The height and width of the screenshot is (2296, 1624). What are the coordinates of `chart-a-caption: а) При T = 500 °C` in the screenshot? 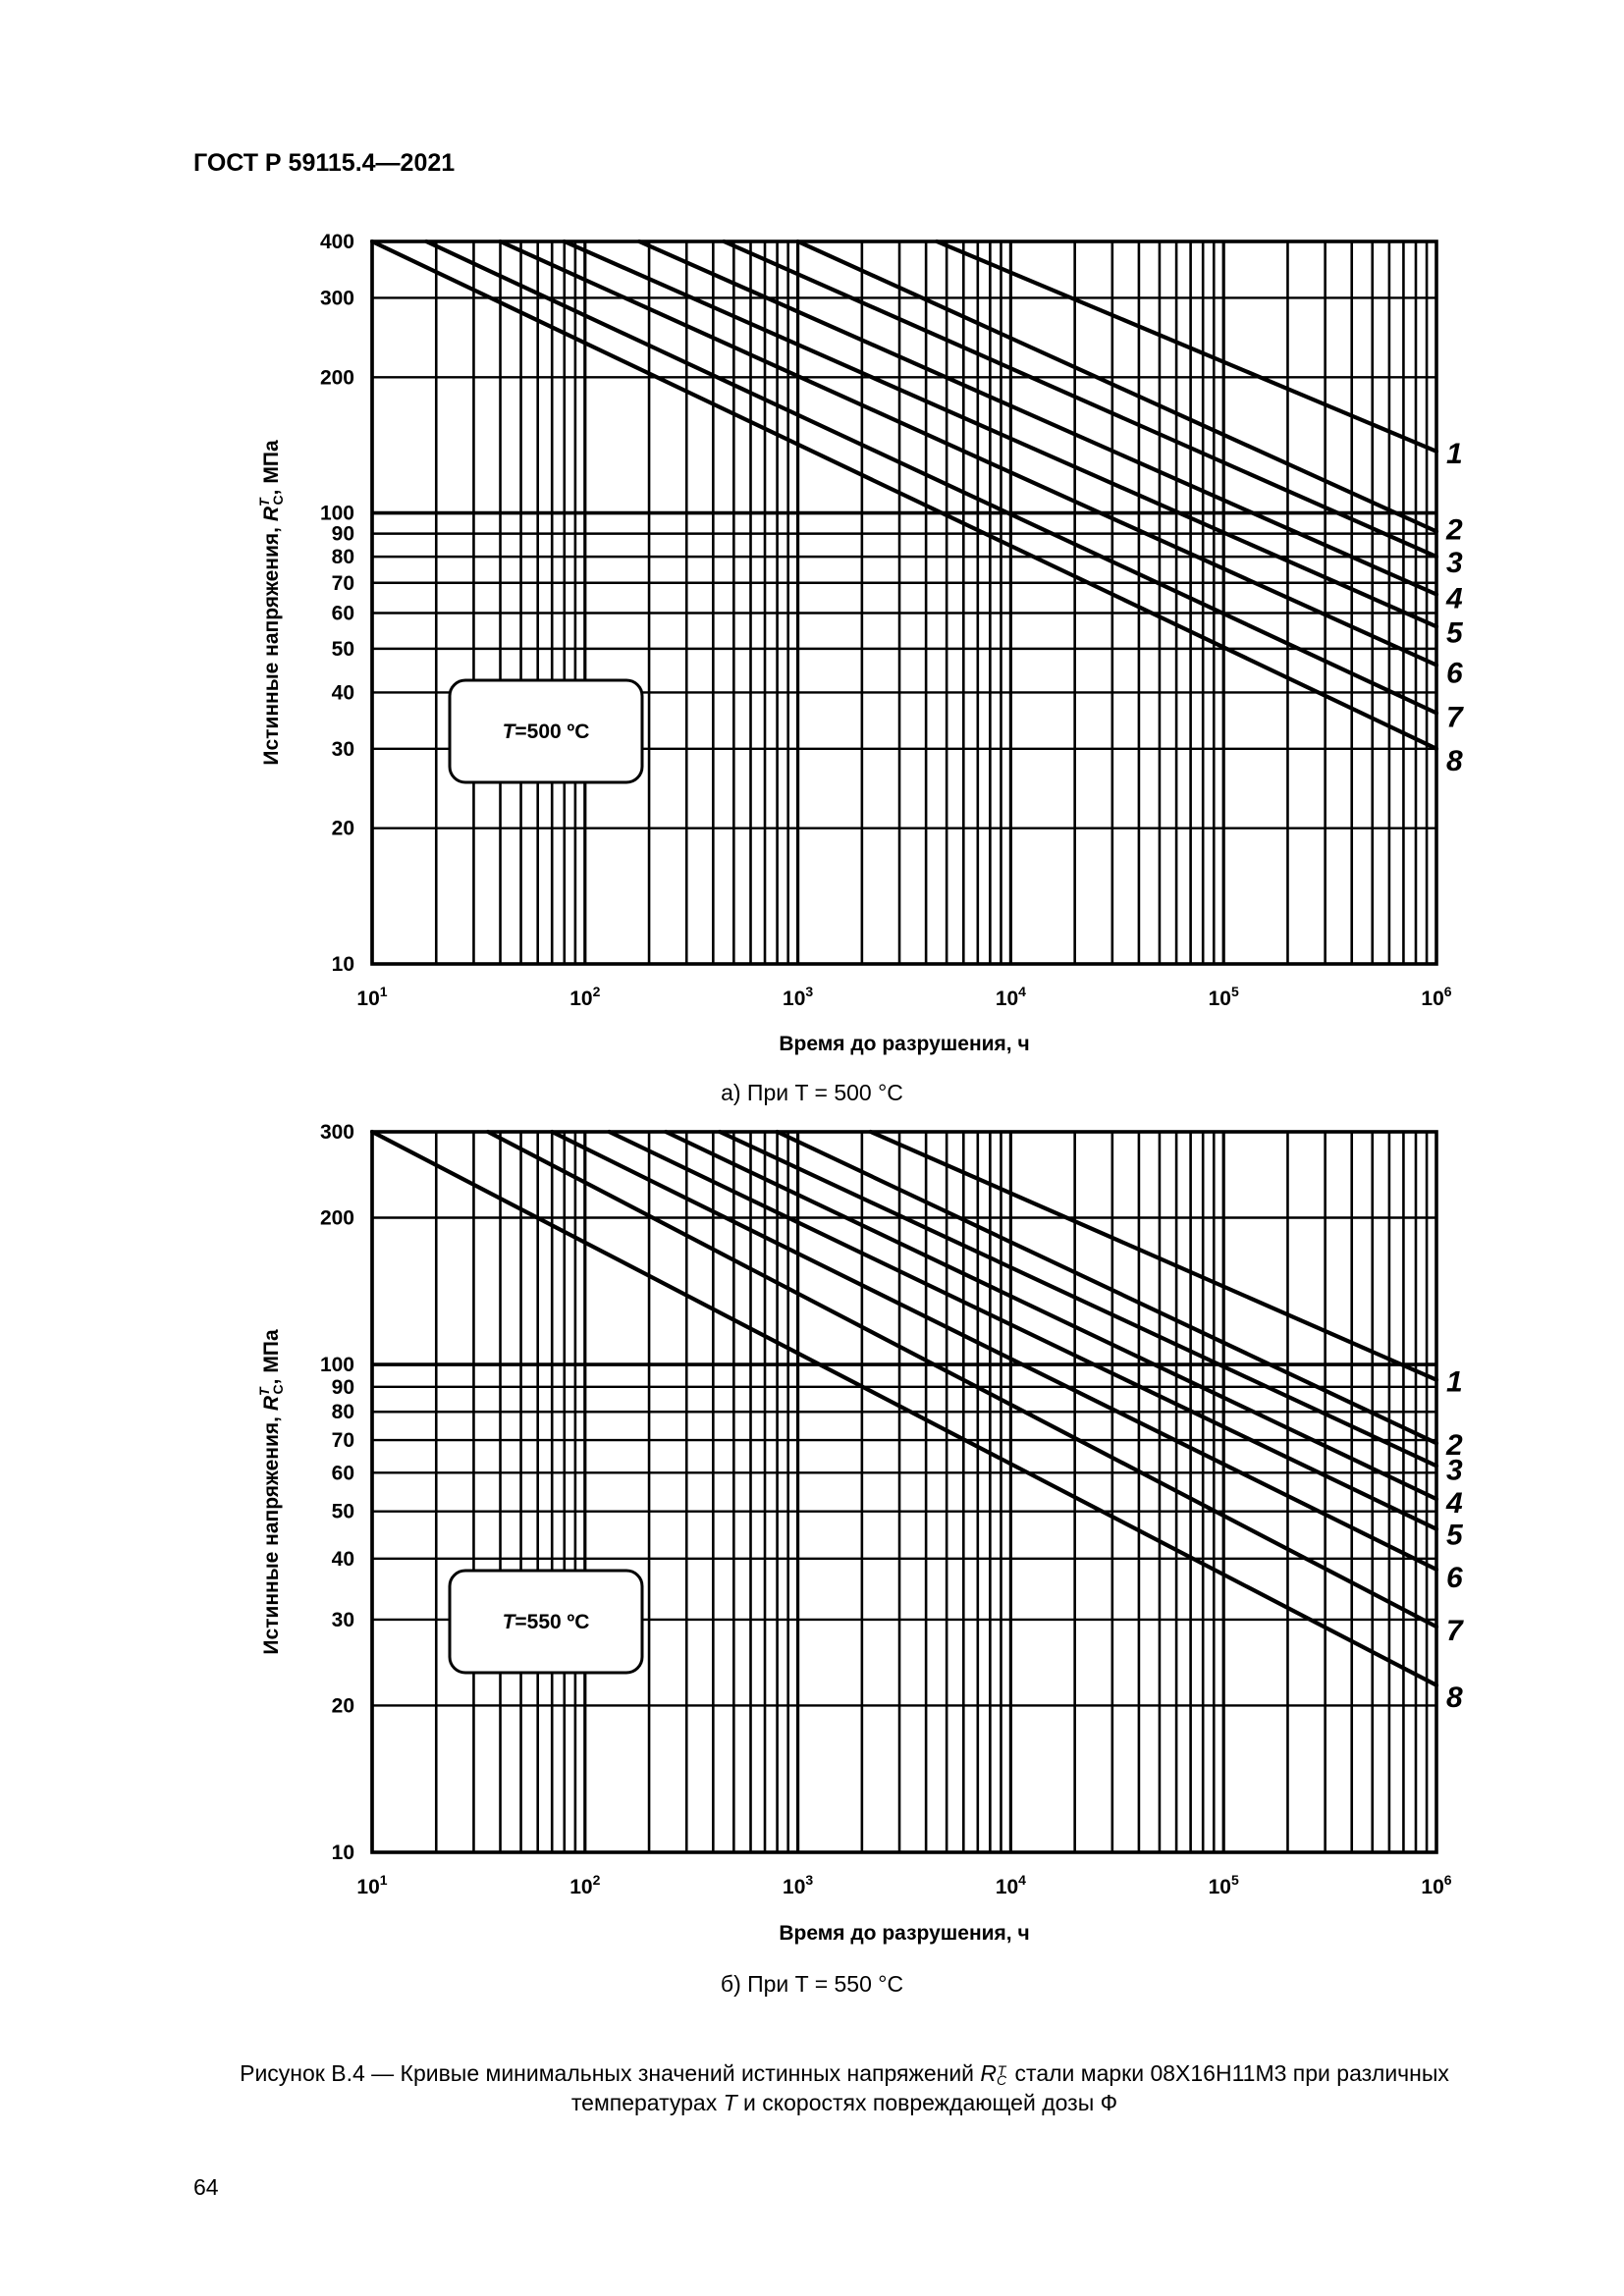 It's located at (812, 1092).